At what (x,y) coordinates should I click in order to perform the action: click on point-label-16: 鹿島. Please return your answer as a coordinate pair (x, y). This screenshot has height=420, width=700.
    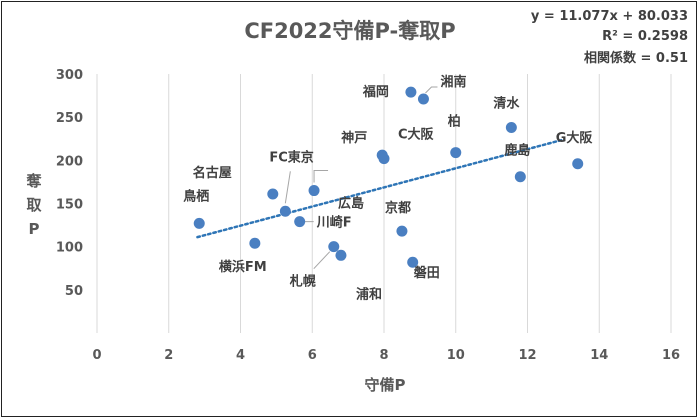
    Looking at the image, I should click on (517, 151).